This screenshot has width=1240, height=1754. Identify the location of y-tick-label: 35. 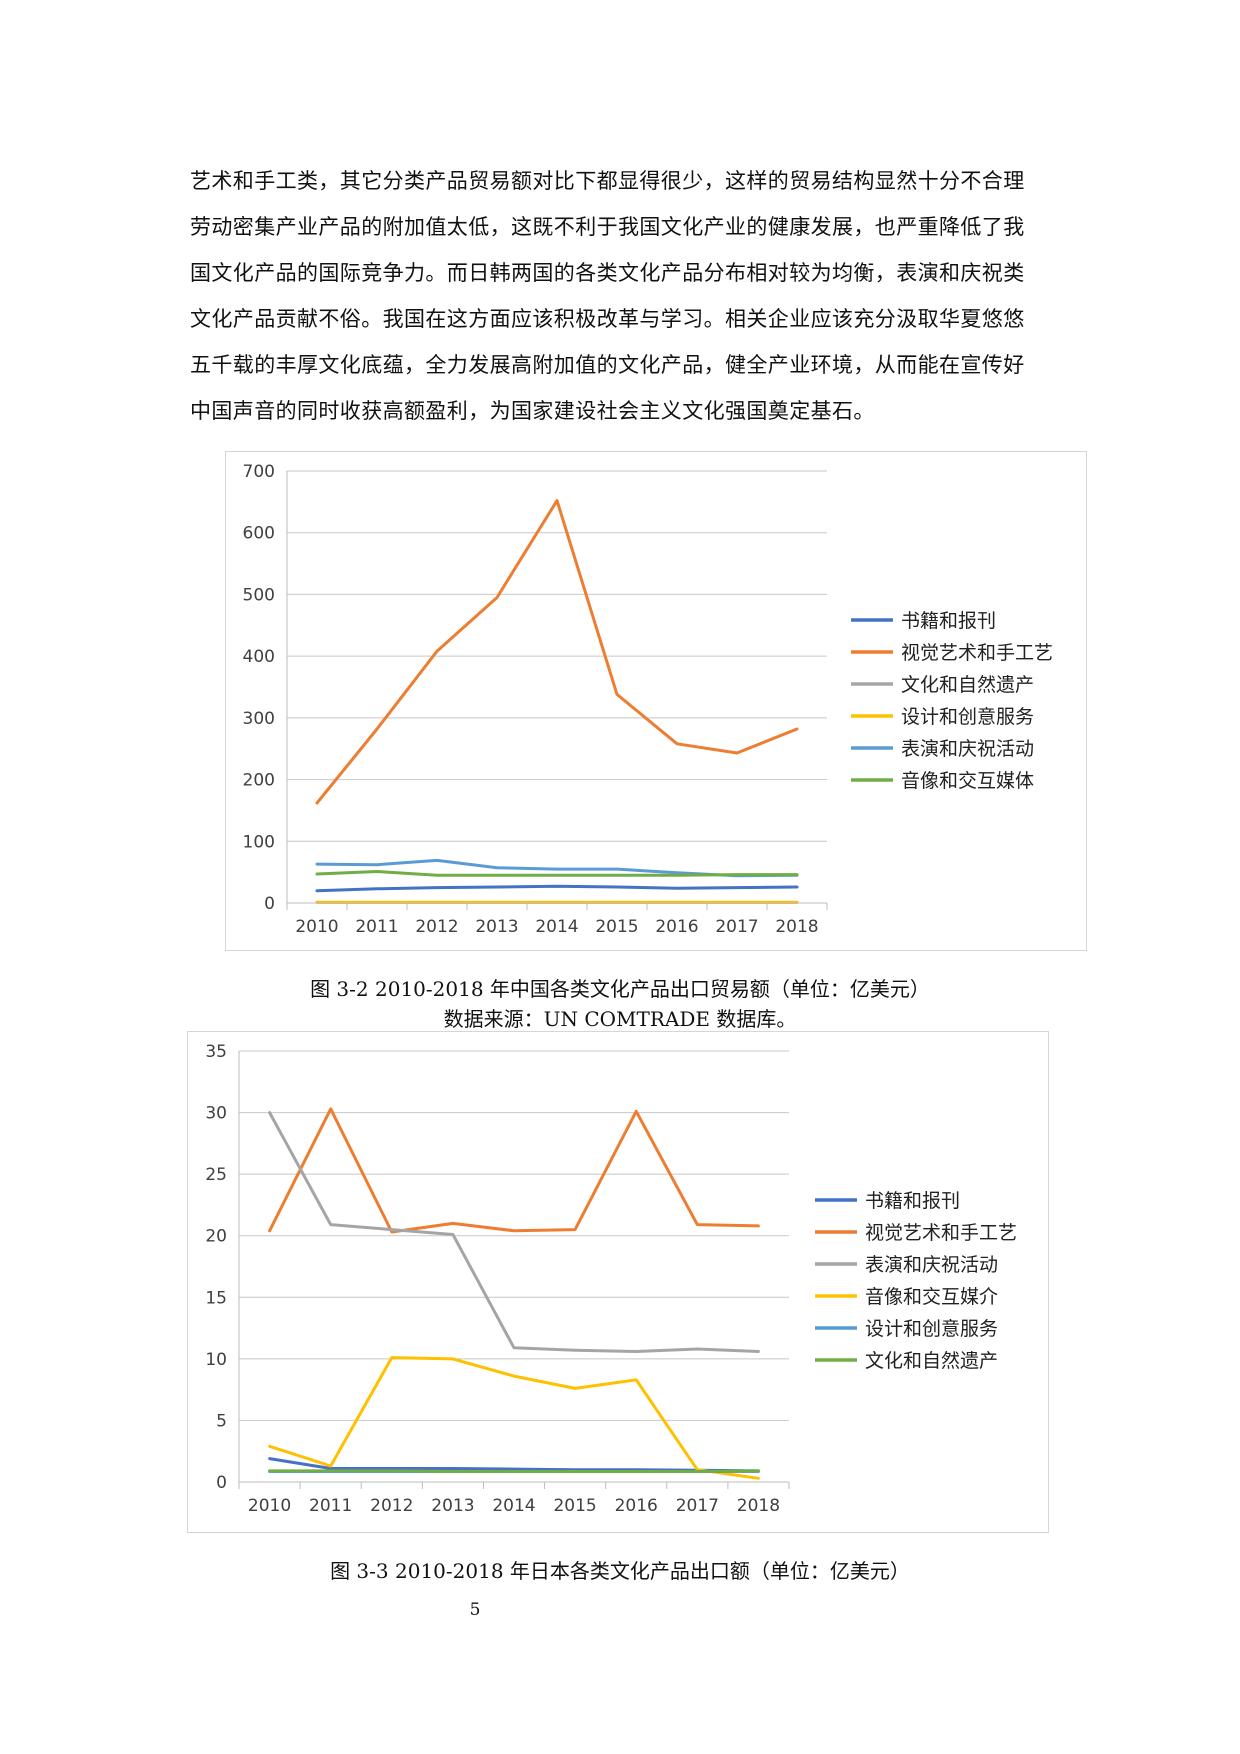
(216, 1052).